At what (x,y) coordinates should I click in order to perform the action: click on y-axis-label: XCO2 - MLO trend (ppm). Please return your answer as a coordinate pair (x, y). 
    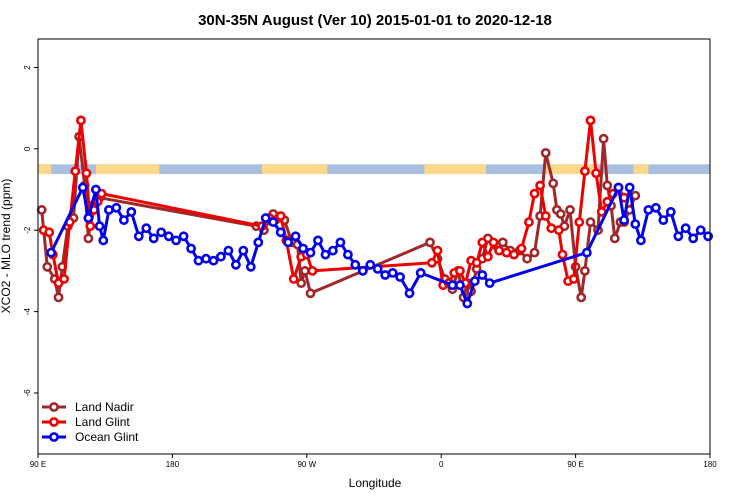
    Looking at the image, I should click on (6, 246).